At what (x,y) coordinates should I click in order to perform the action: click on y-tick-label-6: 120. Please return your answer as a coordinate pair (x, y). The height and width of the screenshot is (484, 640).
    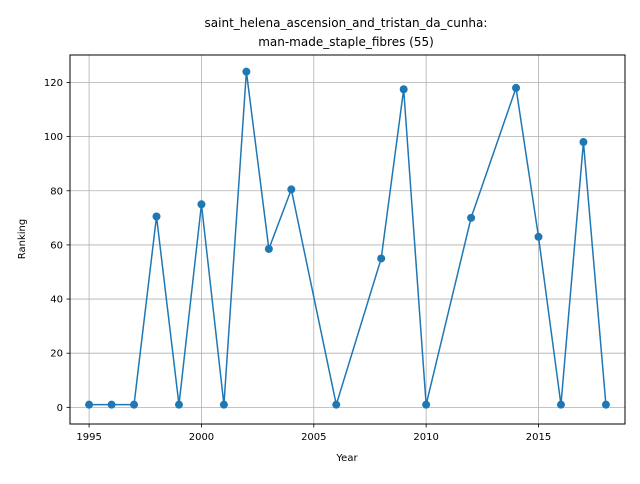
    Looking at the image, I should click on (53, 83).